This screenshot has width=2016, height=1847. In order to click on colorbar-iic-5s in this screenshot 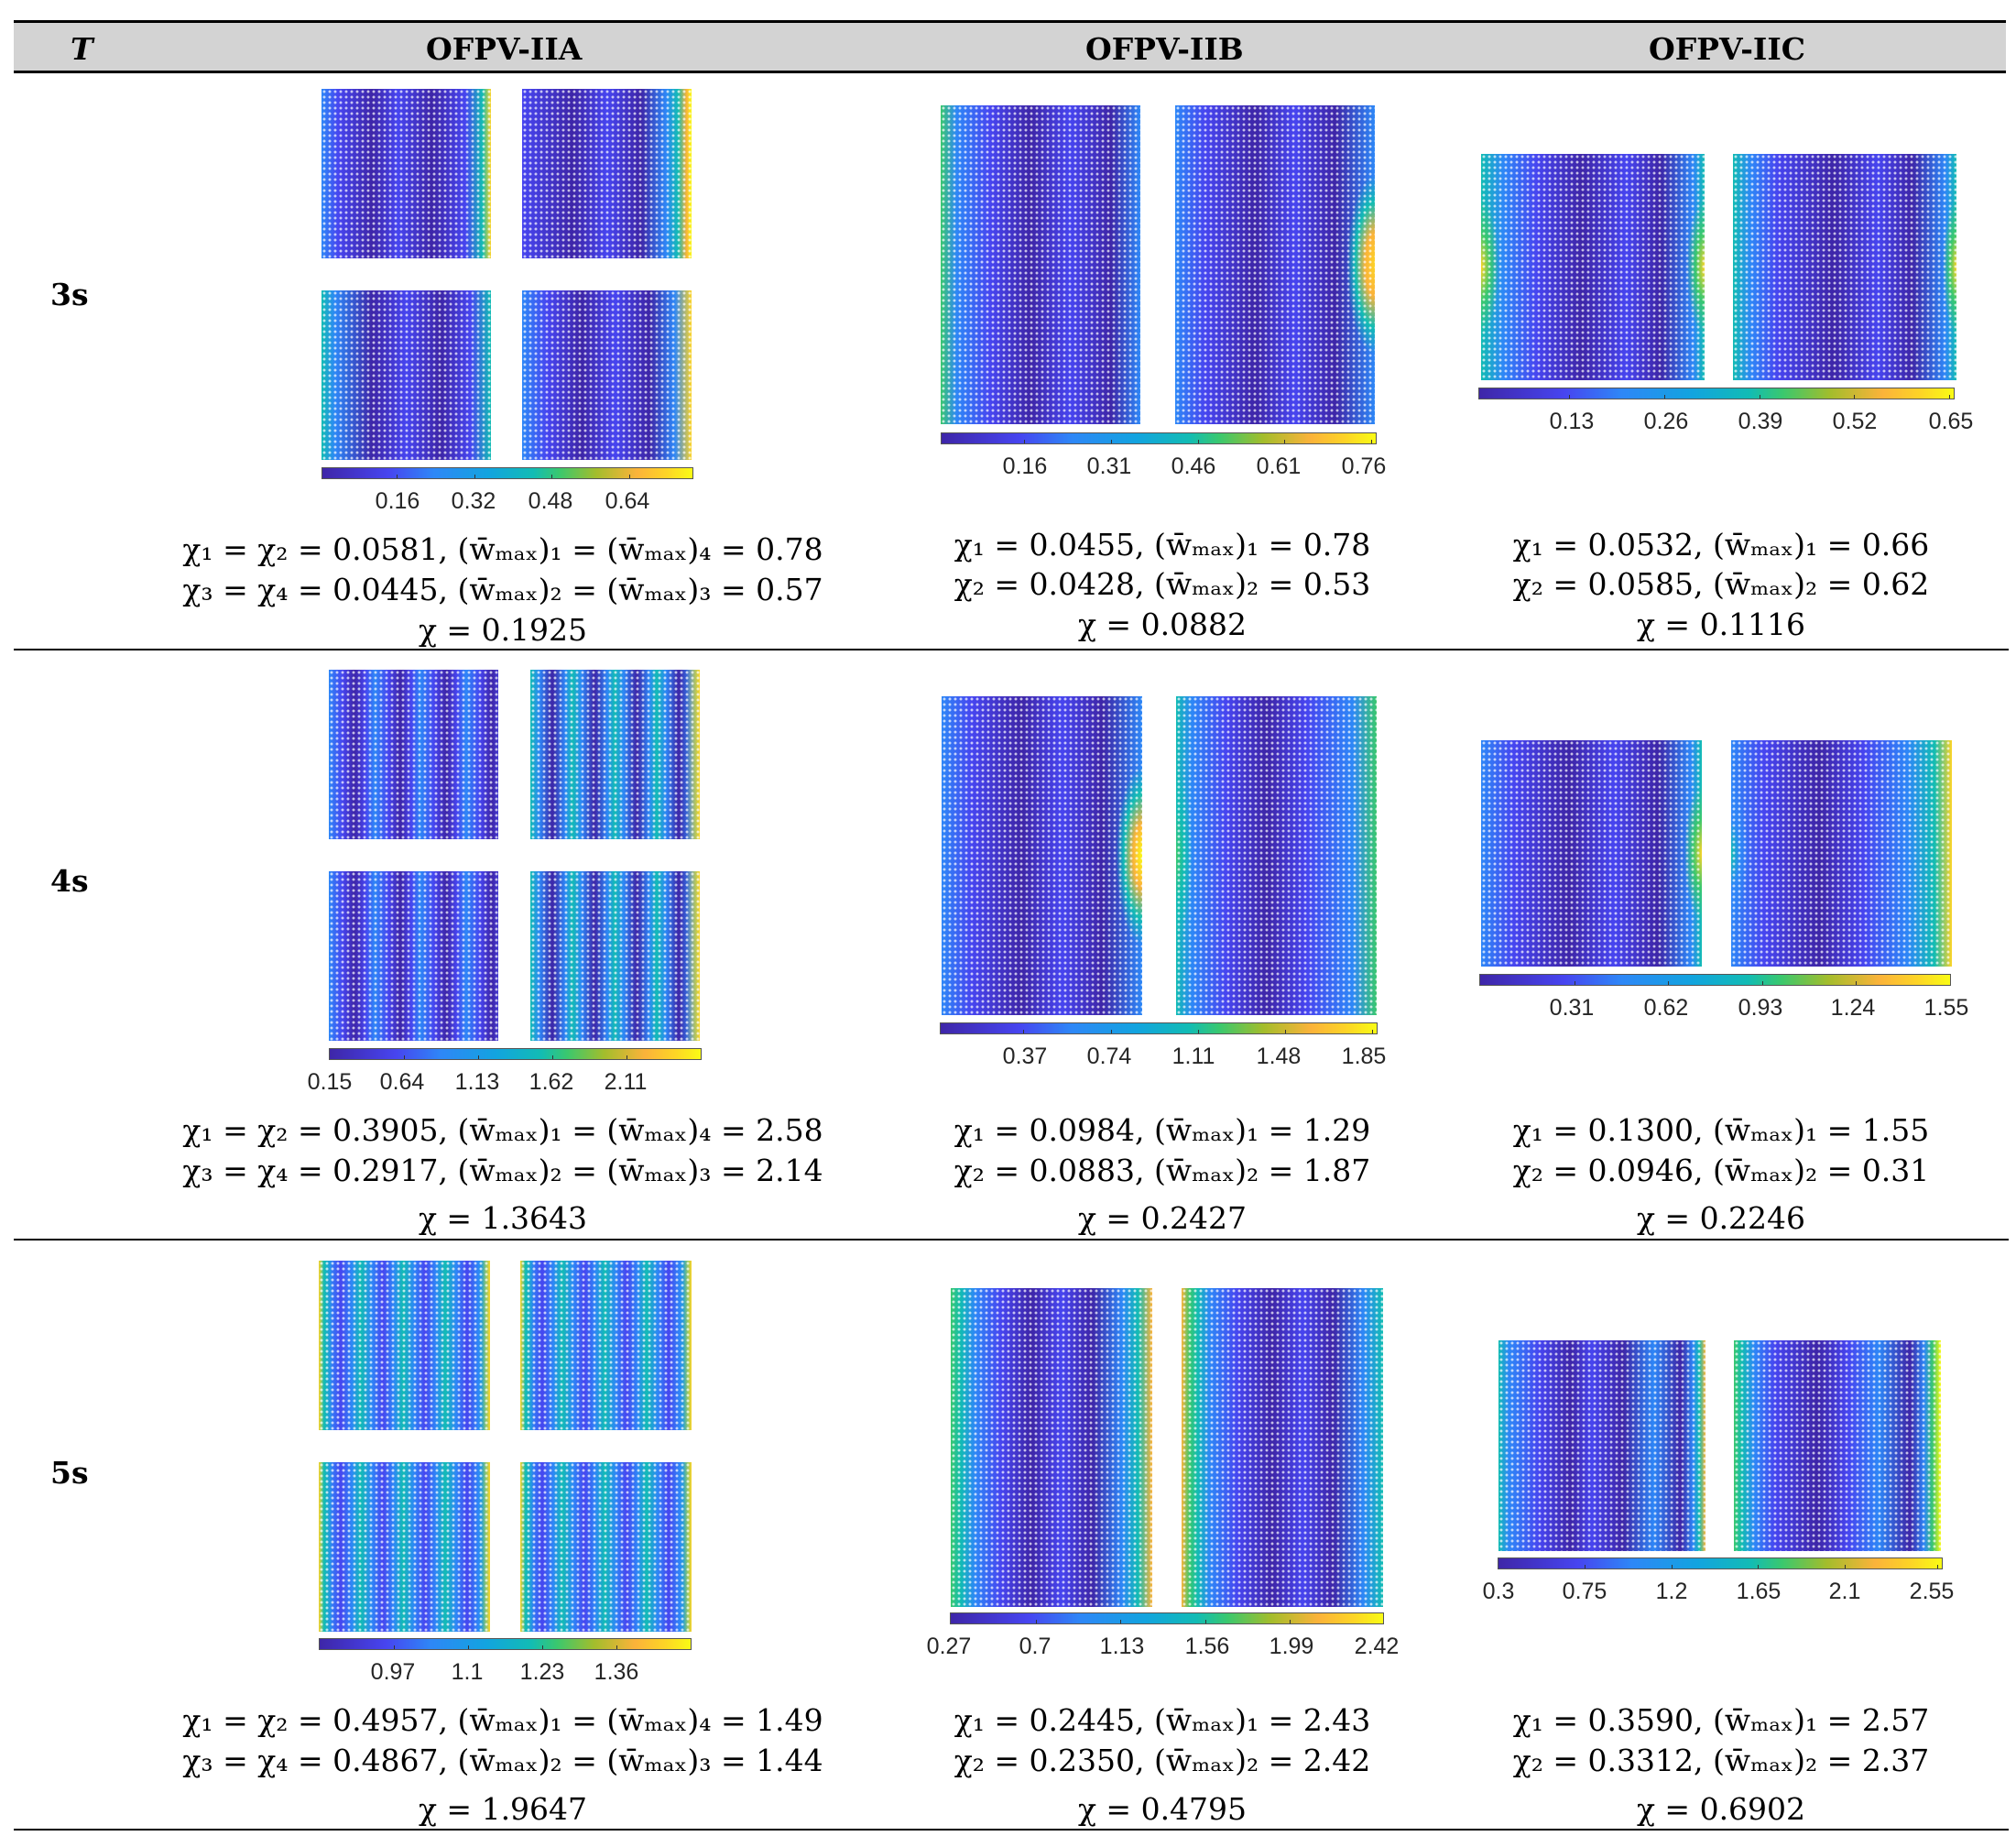, I will do `click(1720, 1563)`.